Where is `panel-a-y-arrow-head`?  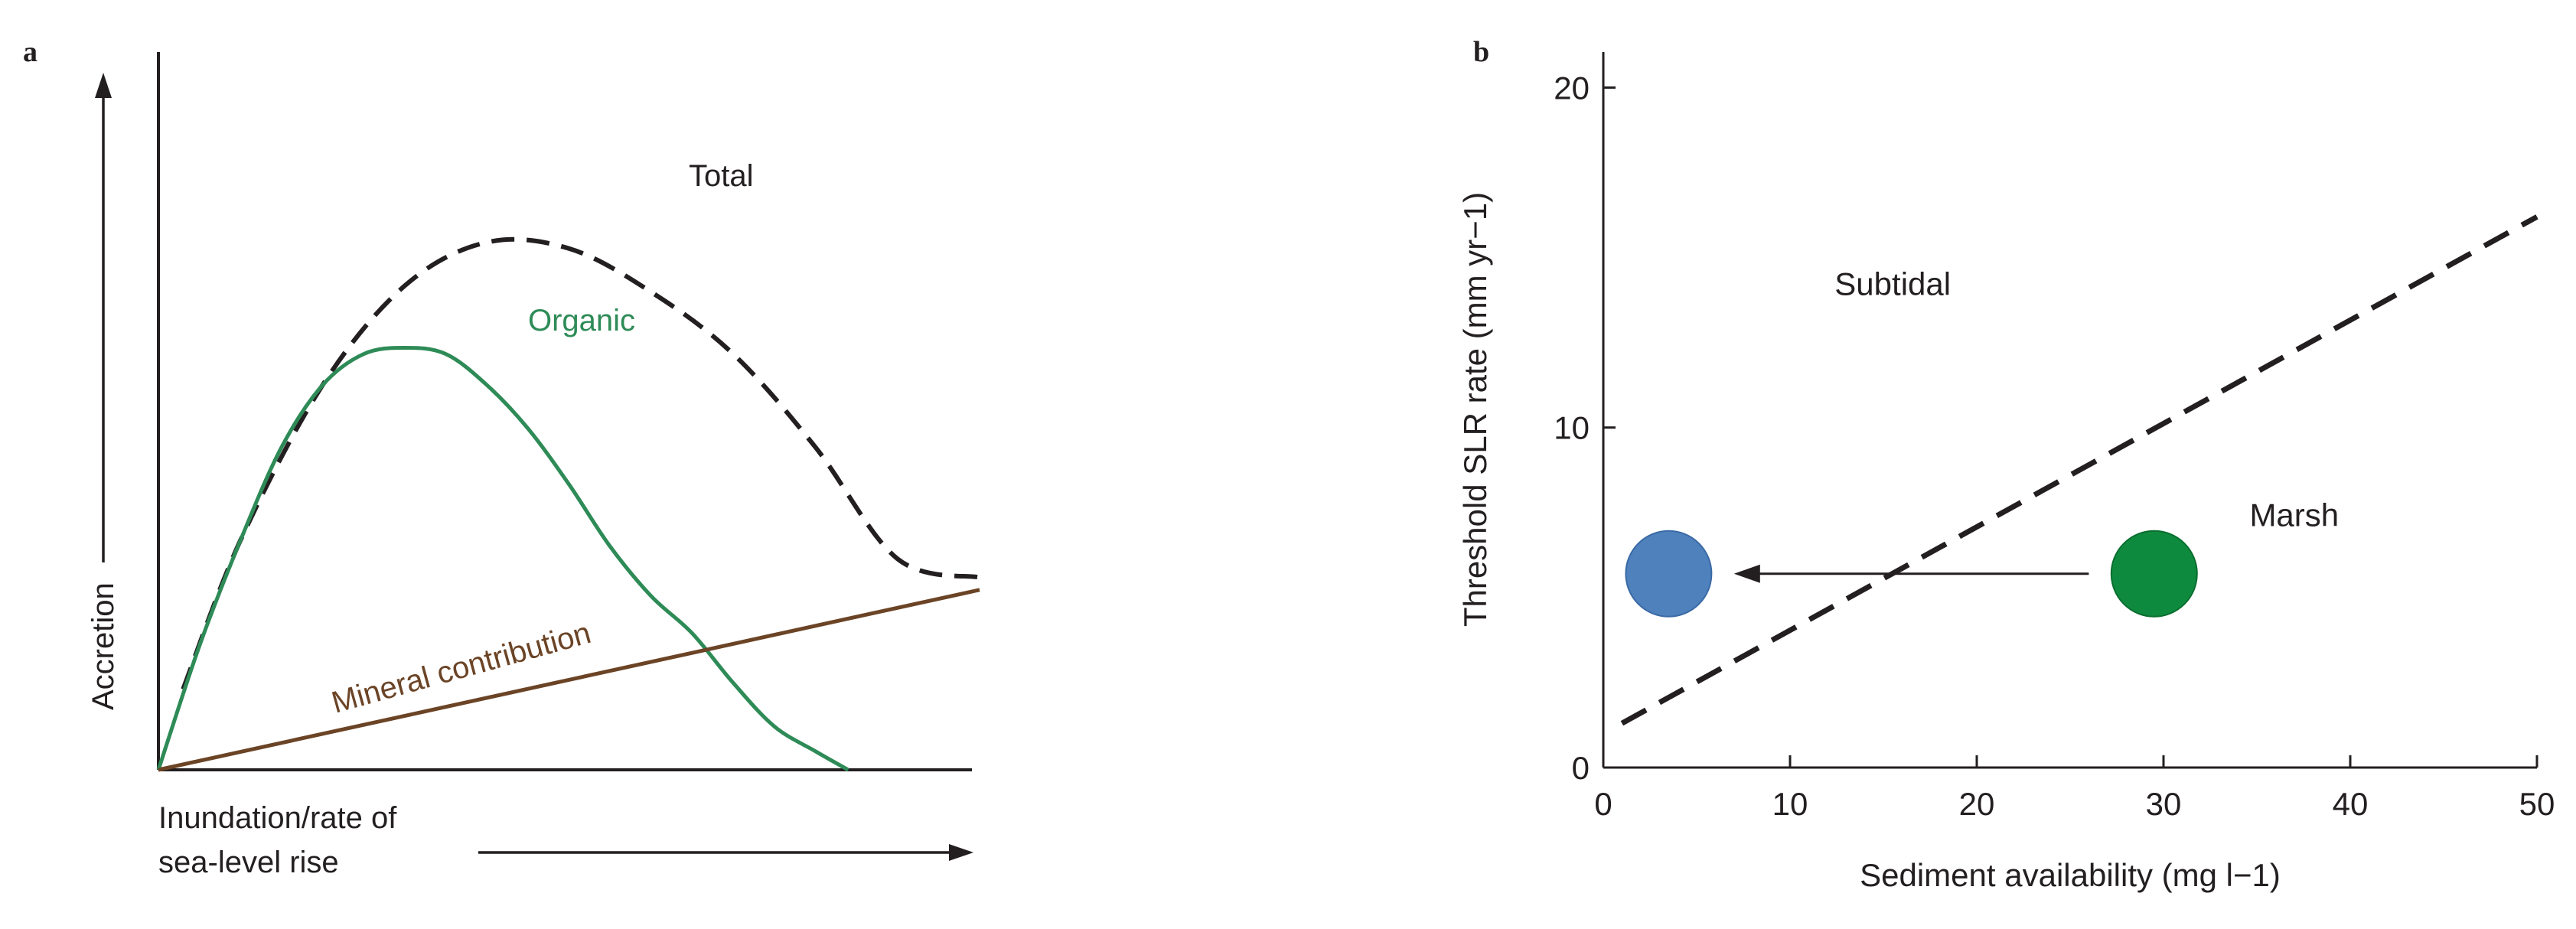 panel-a-y-arrow-head is located at coordinates (103, 85).